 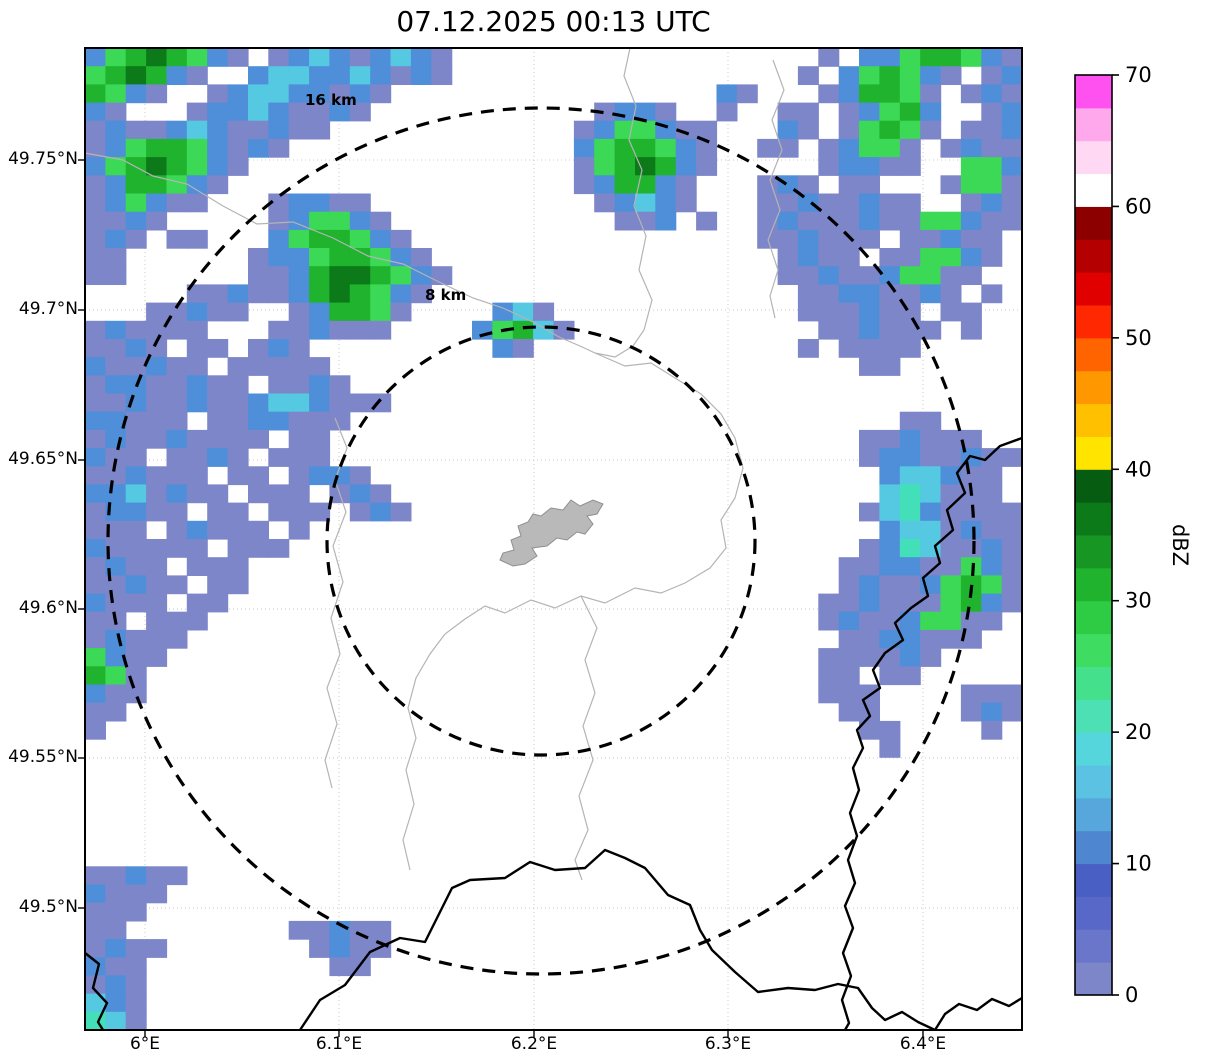 I want to click on lon-tick-label: 6.4°E, so click(x=923, y=1044).